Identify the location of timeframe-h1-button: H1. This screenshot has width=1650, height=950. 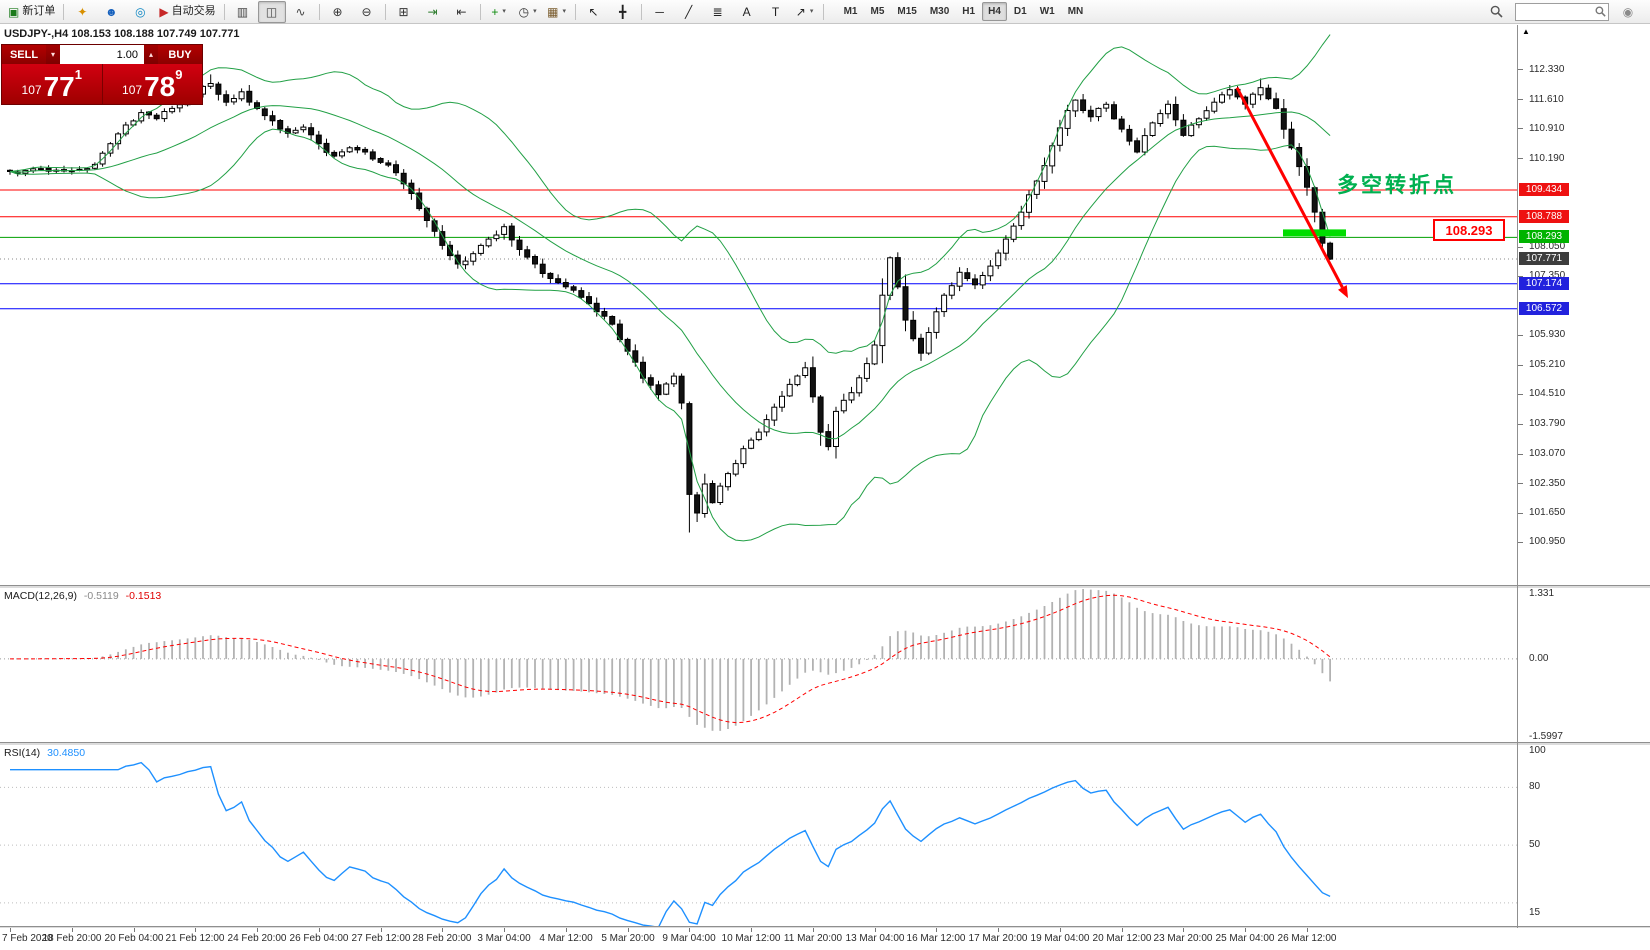
(969, 11).